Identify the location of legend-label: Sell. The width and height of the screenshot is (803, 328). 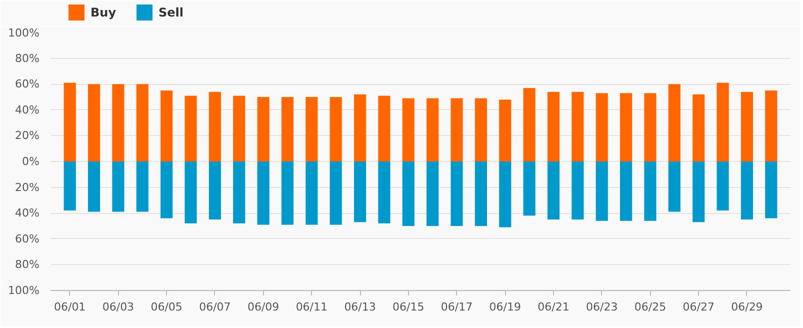
(171, 13).